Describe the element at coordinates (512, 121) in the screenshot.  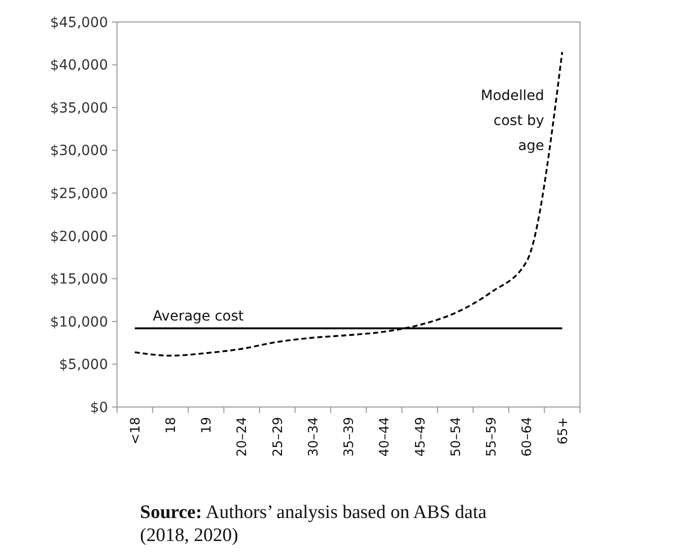
I see `series-label: Modelled cost by age` at that location.